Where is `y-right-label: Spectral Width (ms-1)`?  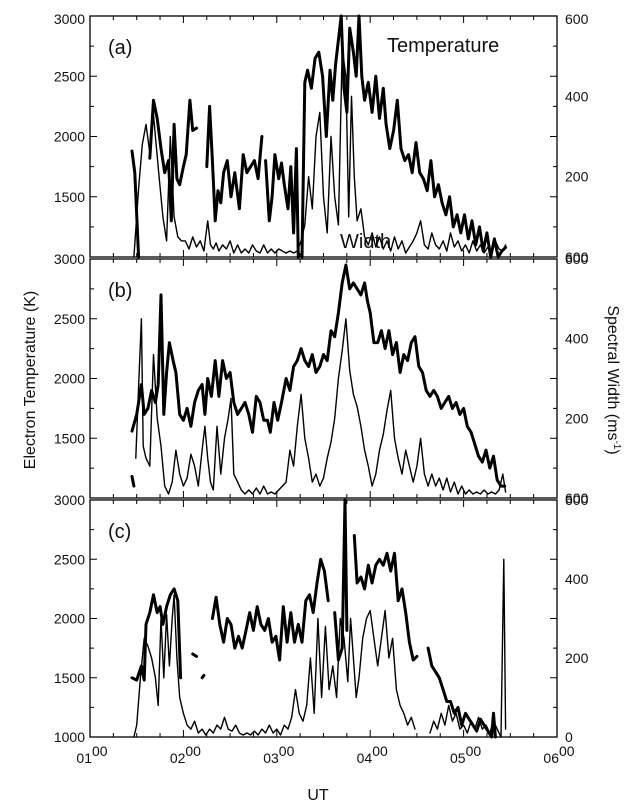
y-right-label: Spectral Width (ms-1) is located at coordinates (613, 379).